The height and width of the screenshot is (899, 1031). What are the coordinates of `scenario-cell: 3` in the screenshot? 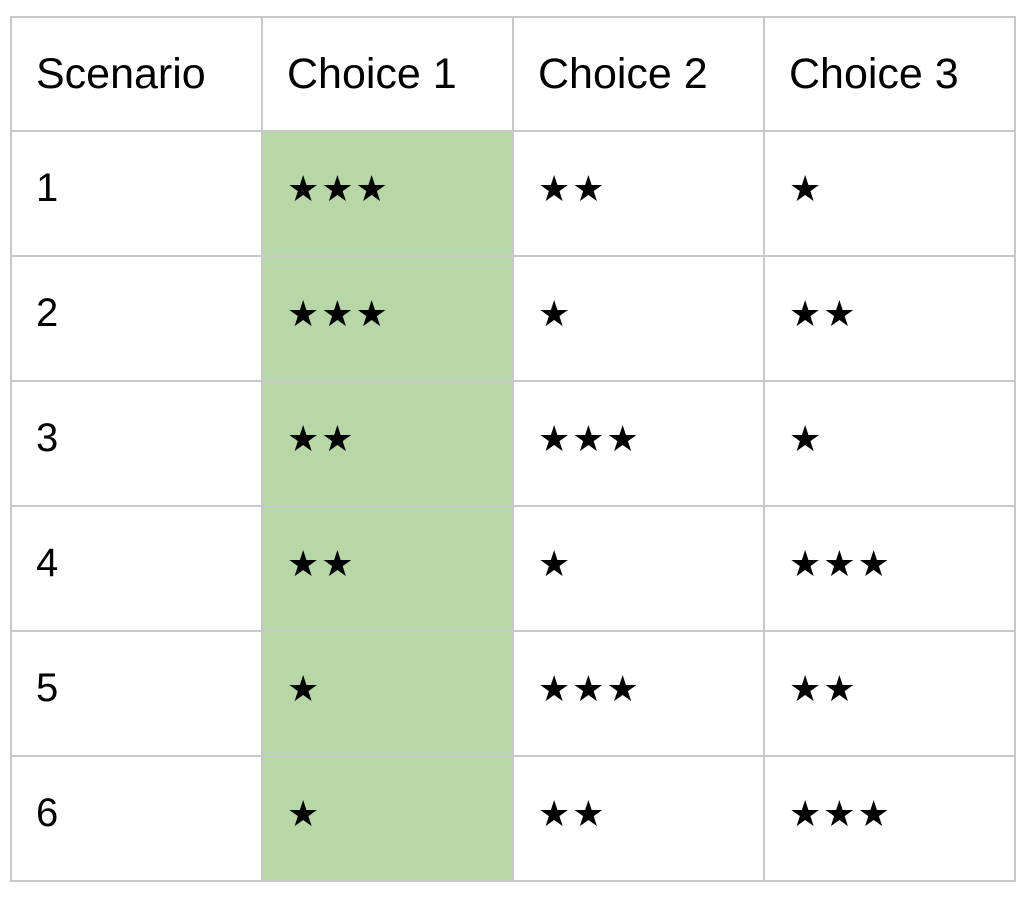 It's located at (136, 443).